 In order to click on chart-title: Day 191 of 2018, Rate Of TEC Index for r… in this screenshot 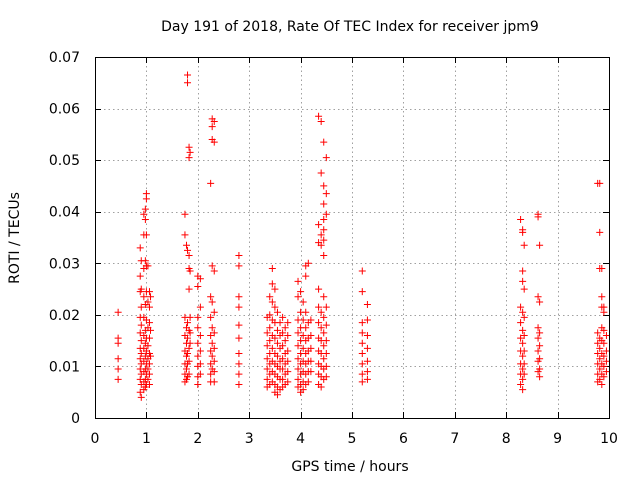, I will do `click(350, 27)`.